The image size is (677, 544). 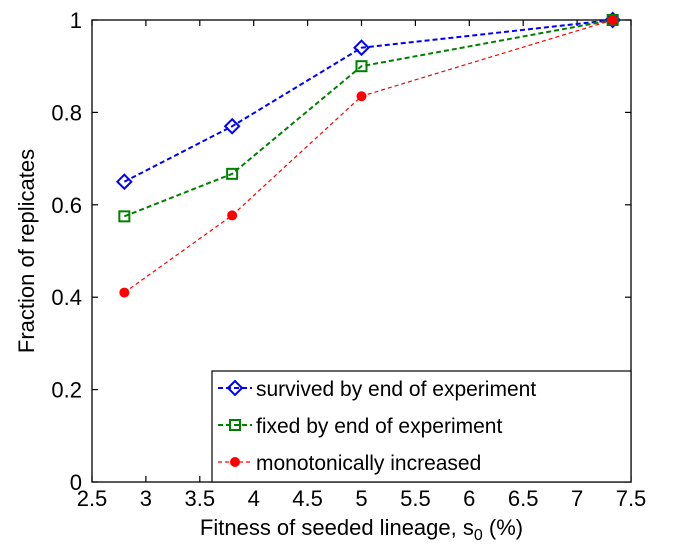 I want to click on x-axis-label-suffix: (%), so click(x=503, y=527).